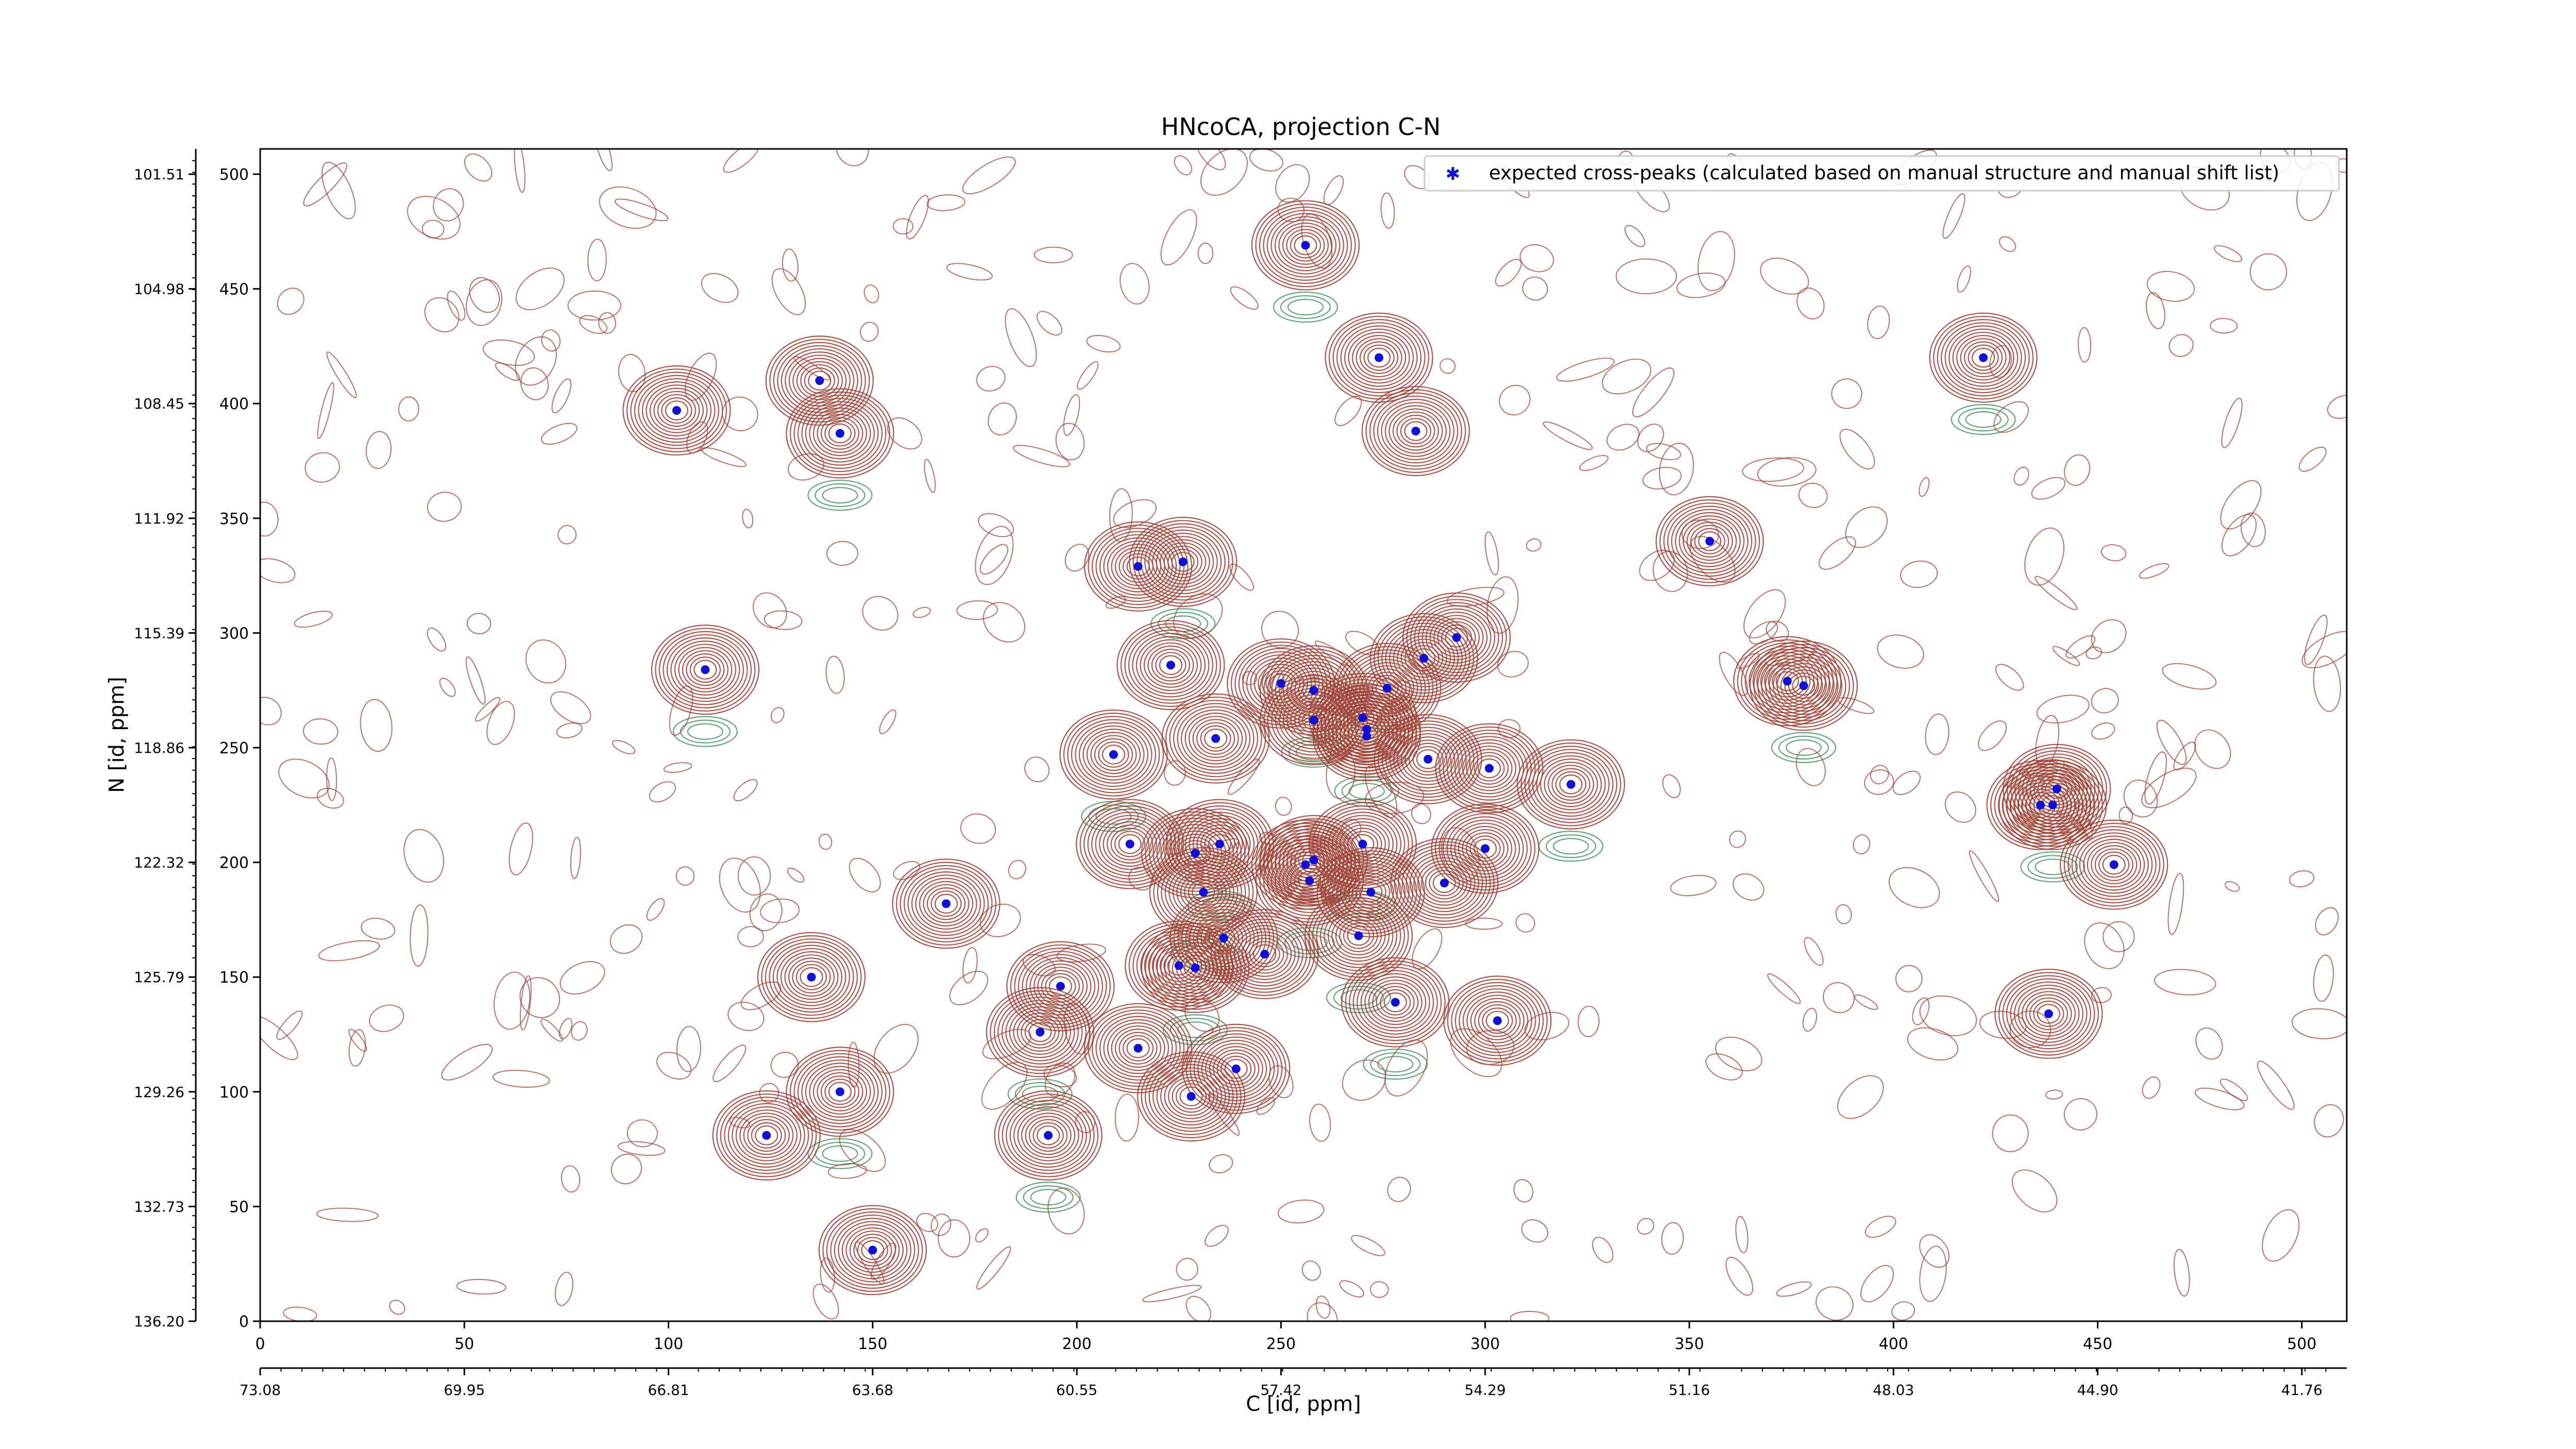  I want to click on y-axis: 0 50 100 150 200 250 300 350 400 450 500, so click(239, 748).